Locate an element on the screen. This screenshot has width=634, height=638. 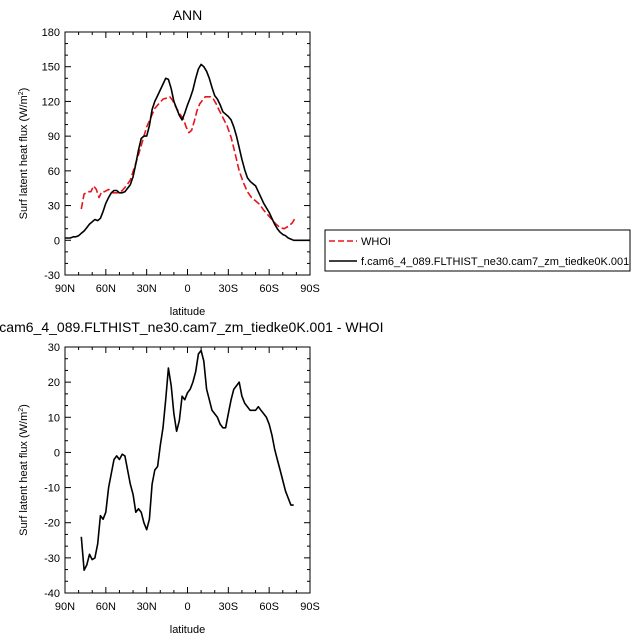
chart-2-x-tick-label: 60N is located at coordinates (106, 607).